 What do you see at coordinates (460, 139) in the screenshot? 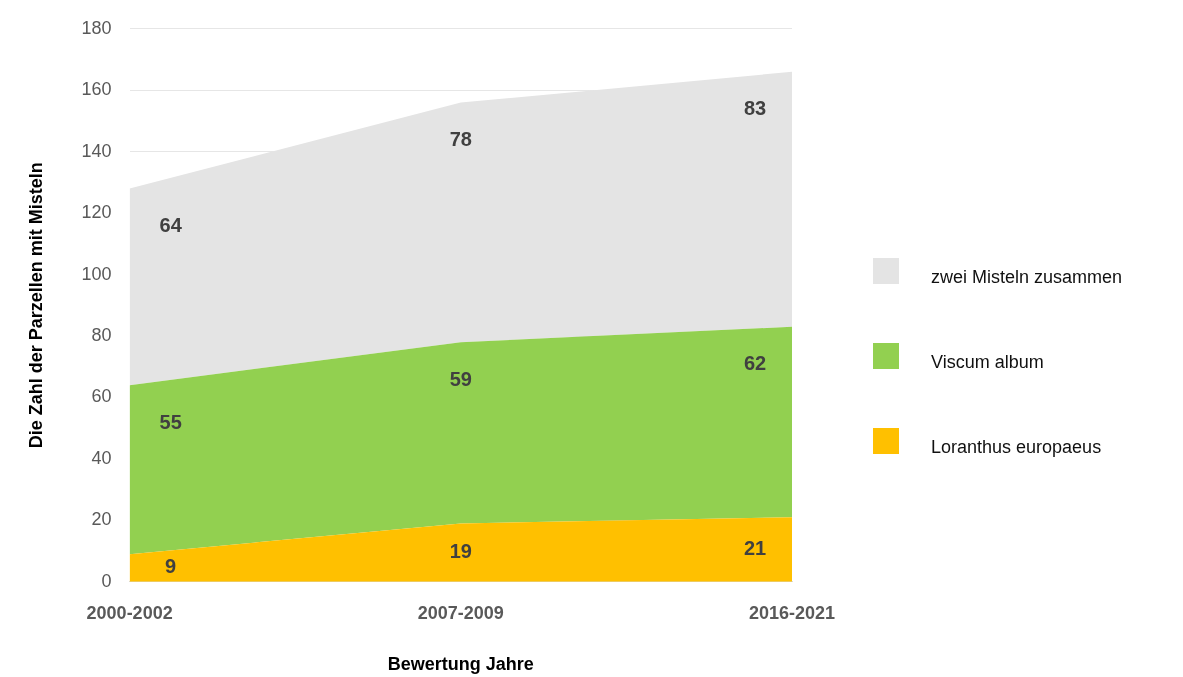
I see `data-label: 78` at bounding box center [460, 139].